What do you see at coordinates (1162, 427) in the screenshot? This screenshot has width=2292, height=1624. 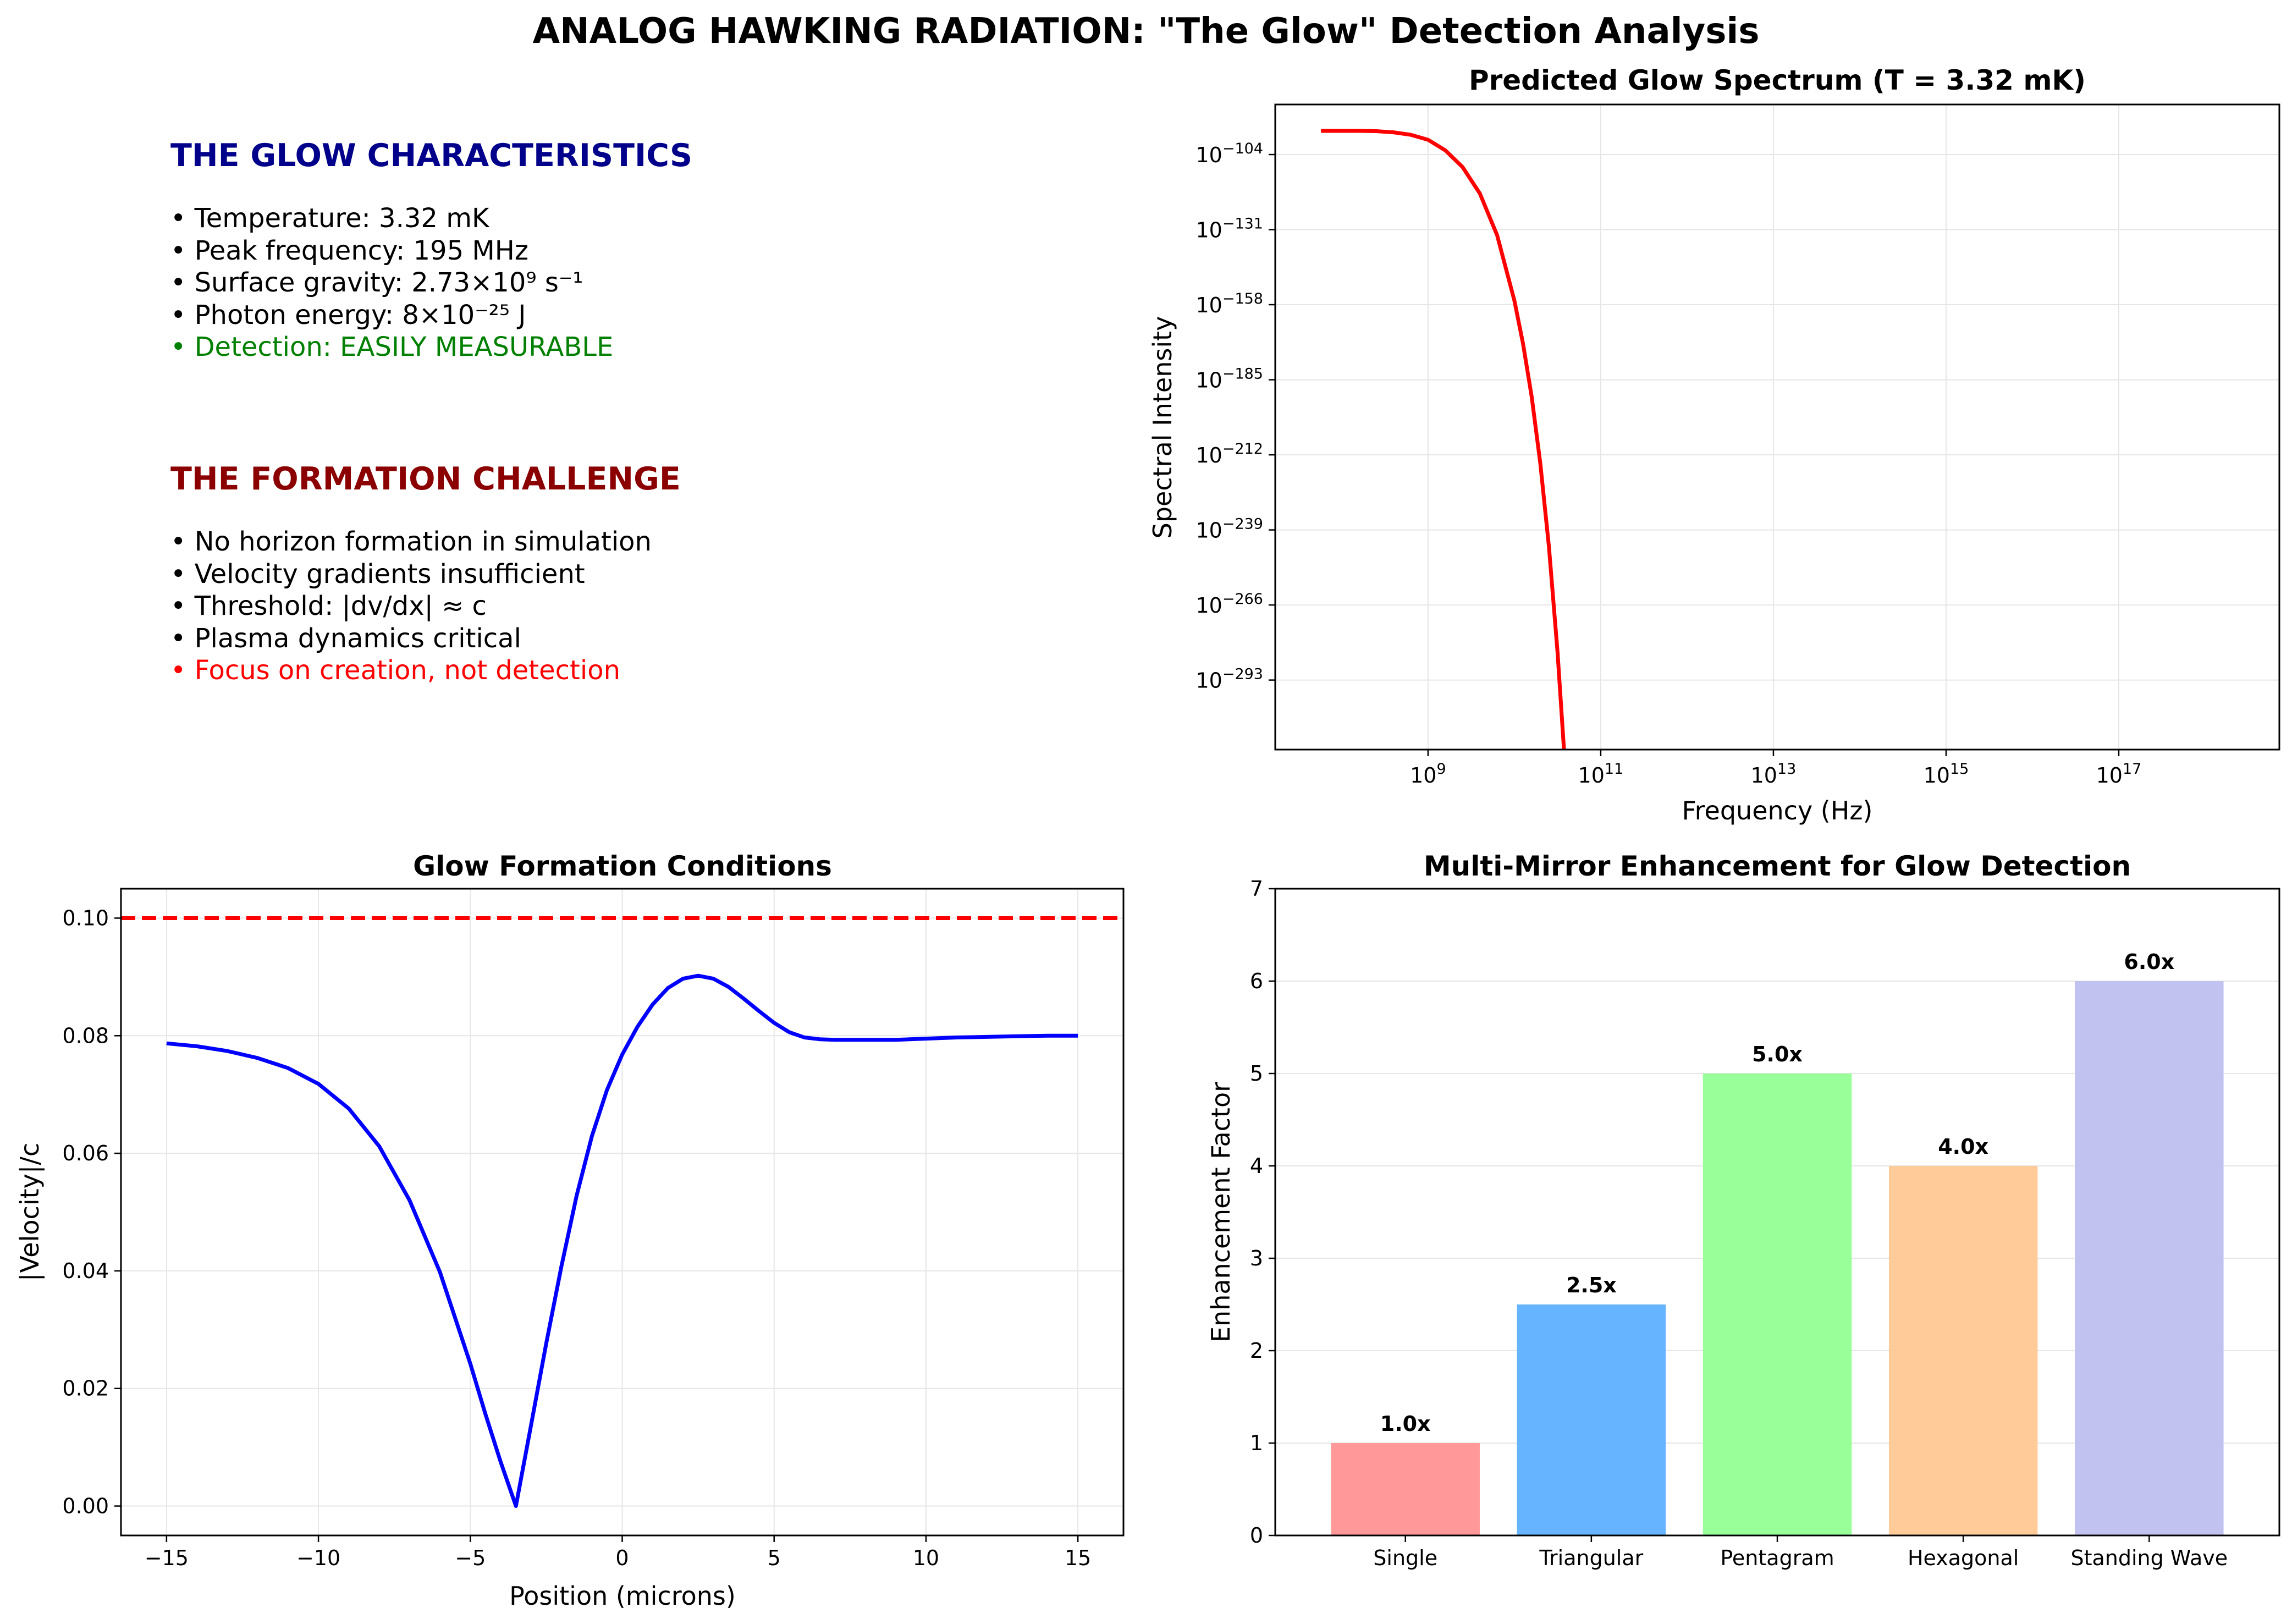 I see `spectrum-y-axis-label: Spectral Intensity` at bounding box center [1162, 427].